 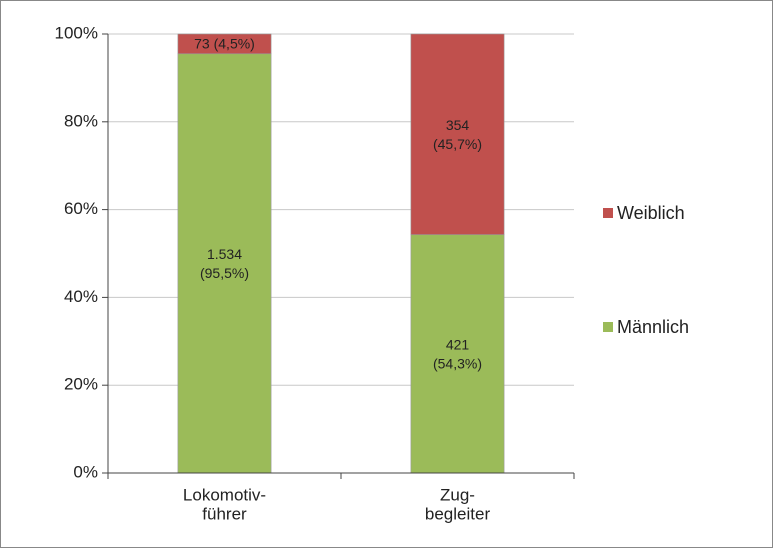 I want to click on y-tick-label: 0%, so click(x=85, y=471).